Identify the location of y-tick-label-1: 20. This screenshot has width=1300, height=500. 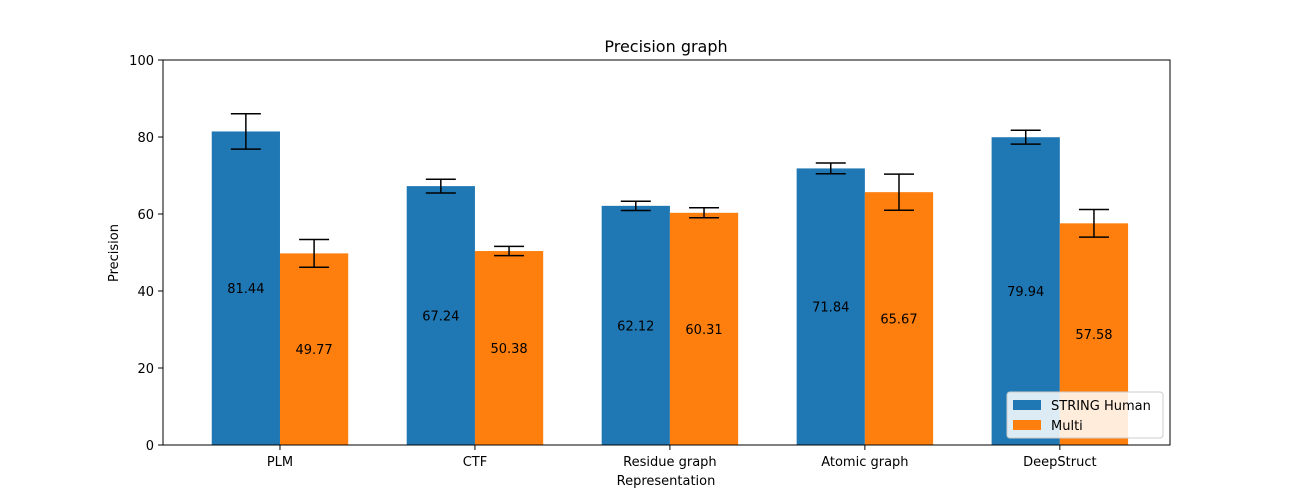
(145, 369).